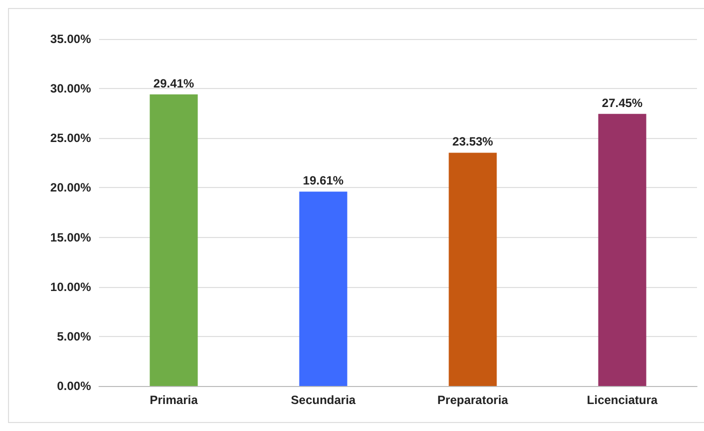  I want to click on y-tick-label: 0.00%, so click(74, 386).